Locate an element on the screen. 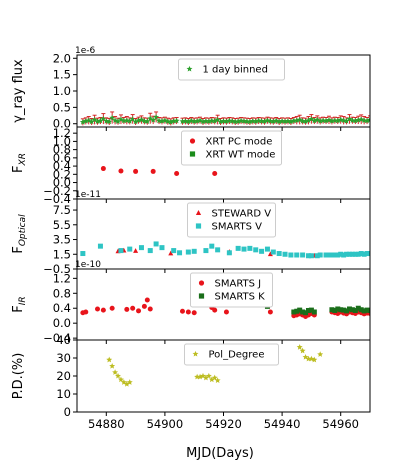  legend: STEWARD V SMARTS V is located at coordinates (231, 220).